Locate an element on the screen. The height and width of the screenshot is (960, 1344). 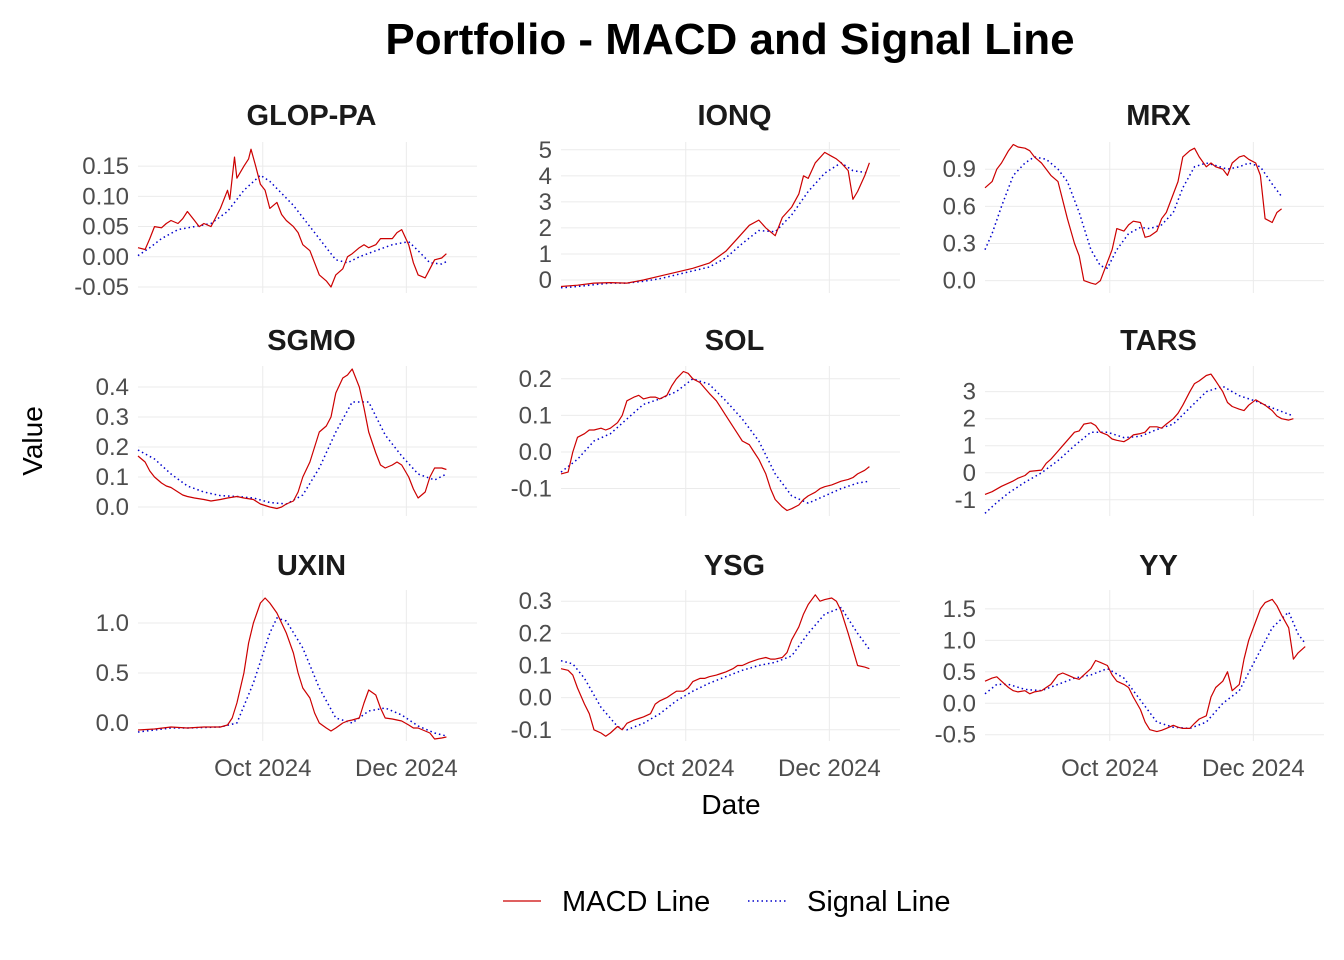
panel-mrx: 0.0 0.3 0.6 0.9 MRX is located at coordinates (1133, 197).